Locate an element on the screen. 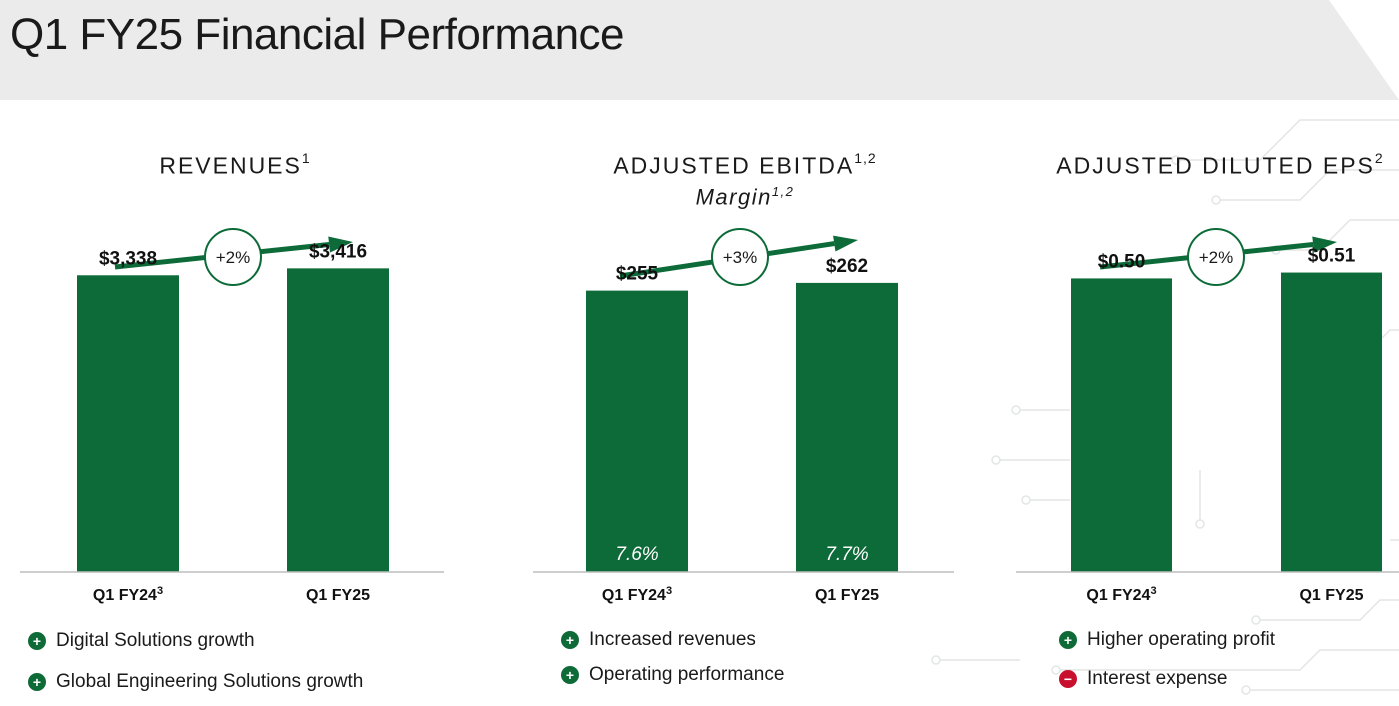 The image size is (1399, 706). revenues-bullet-2-text: Global Engineering Solutions growth is located at coordinates (210, 681).